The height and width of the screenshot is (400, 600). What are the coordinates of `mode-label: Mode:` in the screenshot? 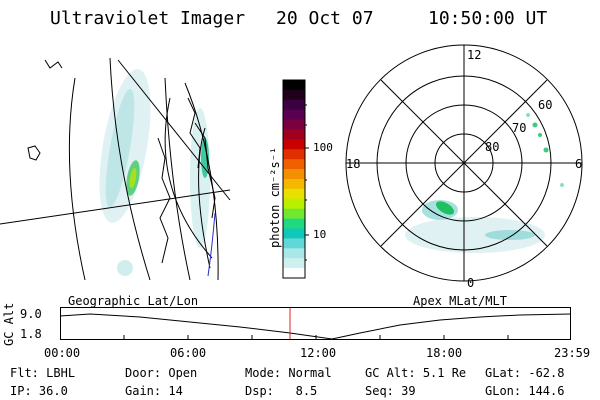 It's located at (263, 373).